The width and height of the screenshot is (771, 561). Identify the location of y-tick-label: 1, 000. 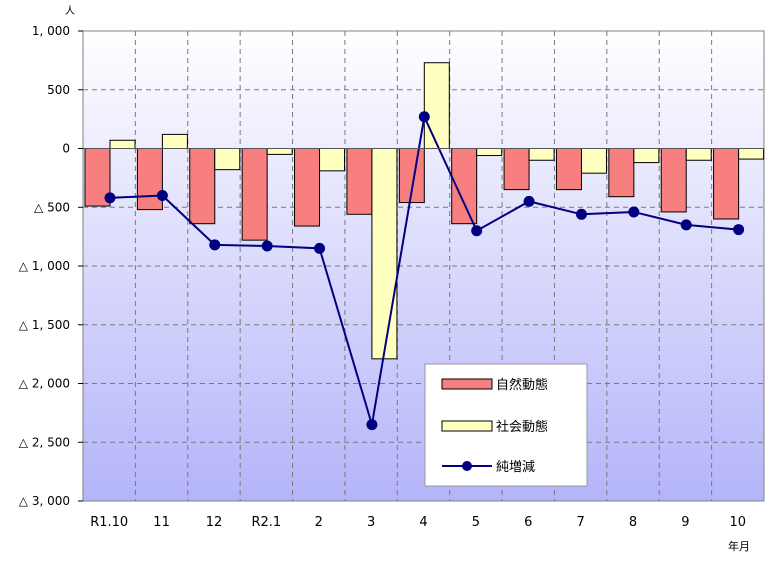
(51, 31).